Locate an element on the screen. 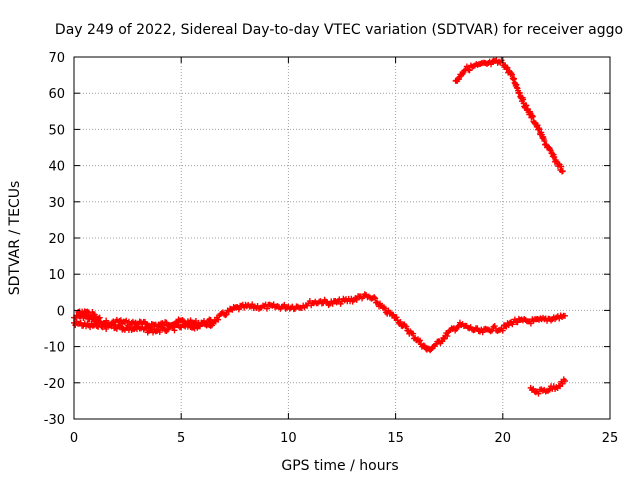  x-axis-label: GPS time / hours is located at coordinates (339, 466).